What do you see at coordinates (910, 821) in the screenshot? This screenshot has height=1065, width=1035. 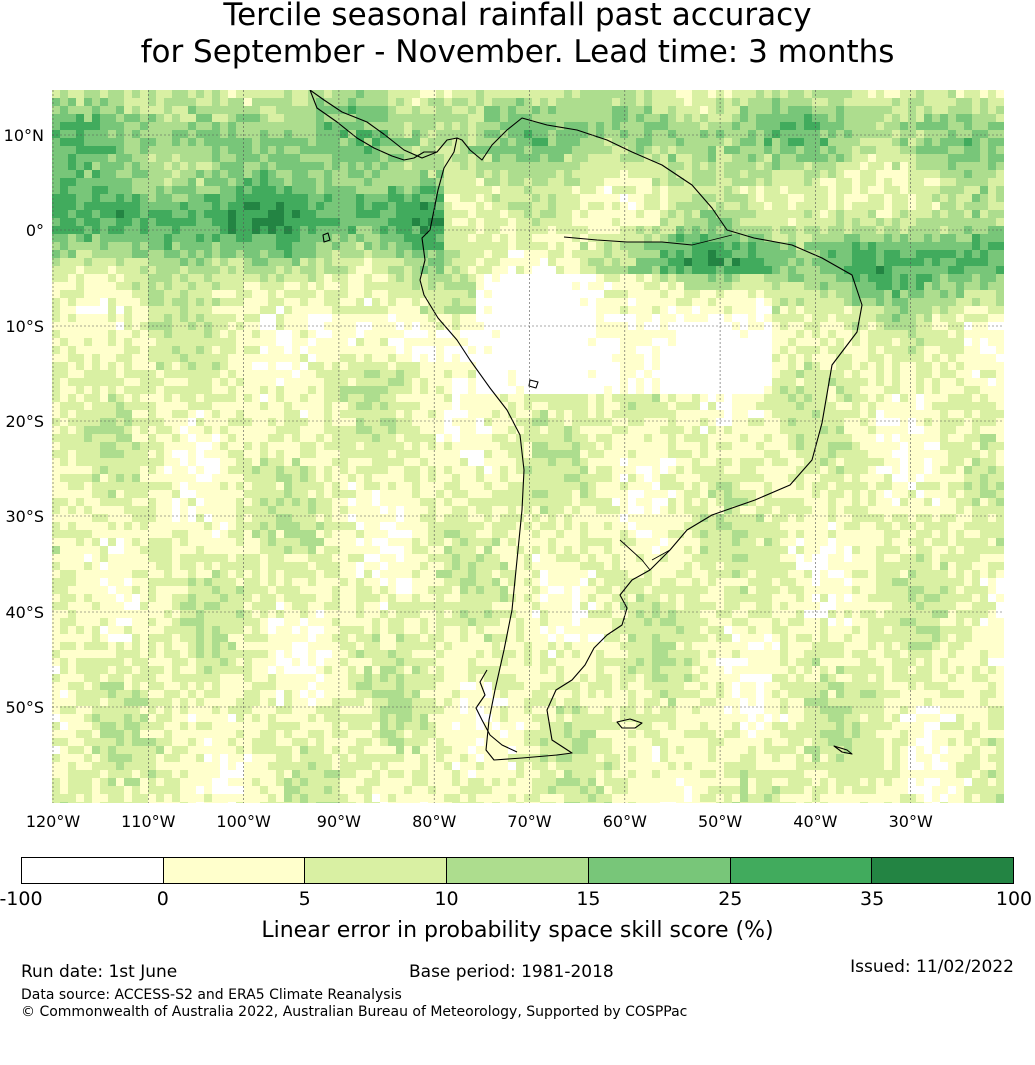 I see `lon-label: 30°W` at bounding box center [910, 821].